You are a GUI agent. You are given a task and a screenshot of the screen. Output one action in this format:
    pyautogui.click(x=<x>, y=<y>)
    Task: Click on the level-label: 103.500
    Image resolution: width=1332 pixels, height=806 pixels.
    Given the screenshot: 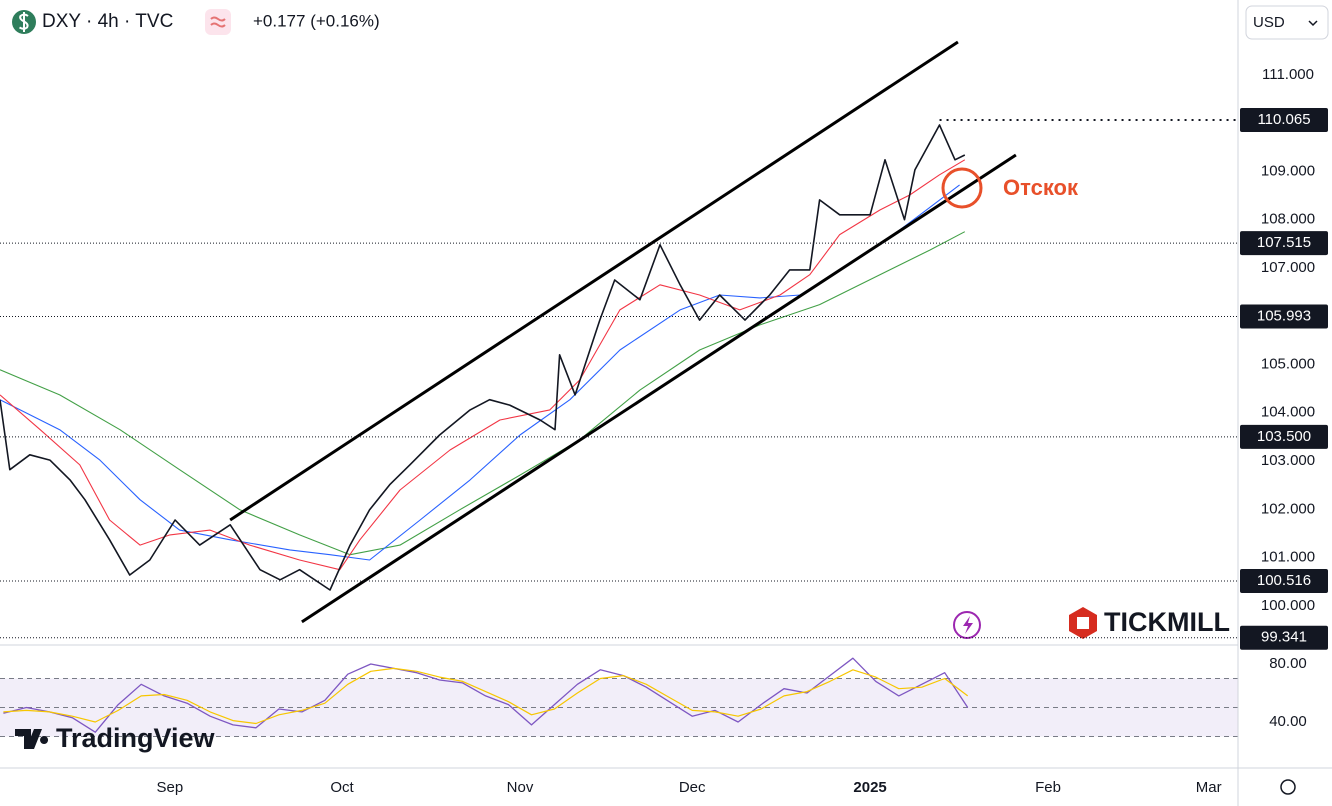 What is the action you would take?
    pyautogui.click(x=1284, y=436)
    